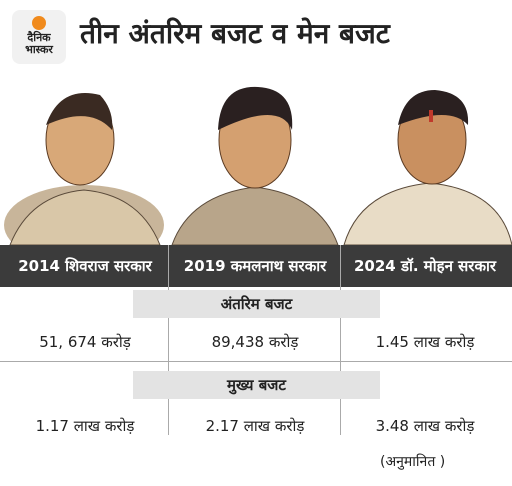 The height and width of the screenshot is (486, 512). What do you see at coordinates (425, 342) in the screenshot?
I see `cell: 1.45 लाख करोड़` at bounding box center [425, 342].